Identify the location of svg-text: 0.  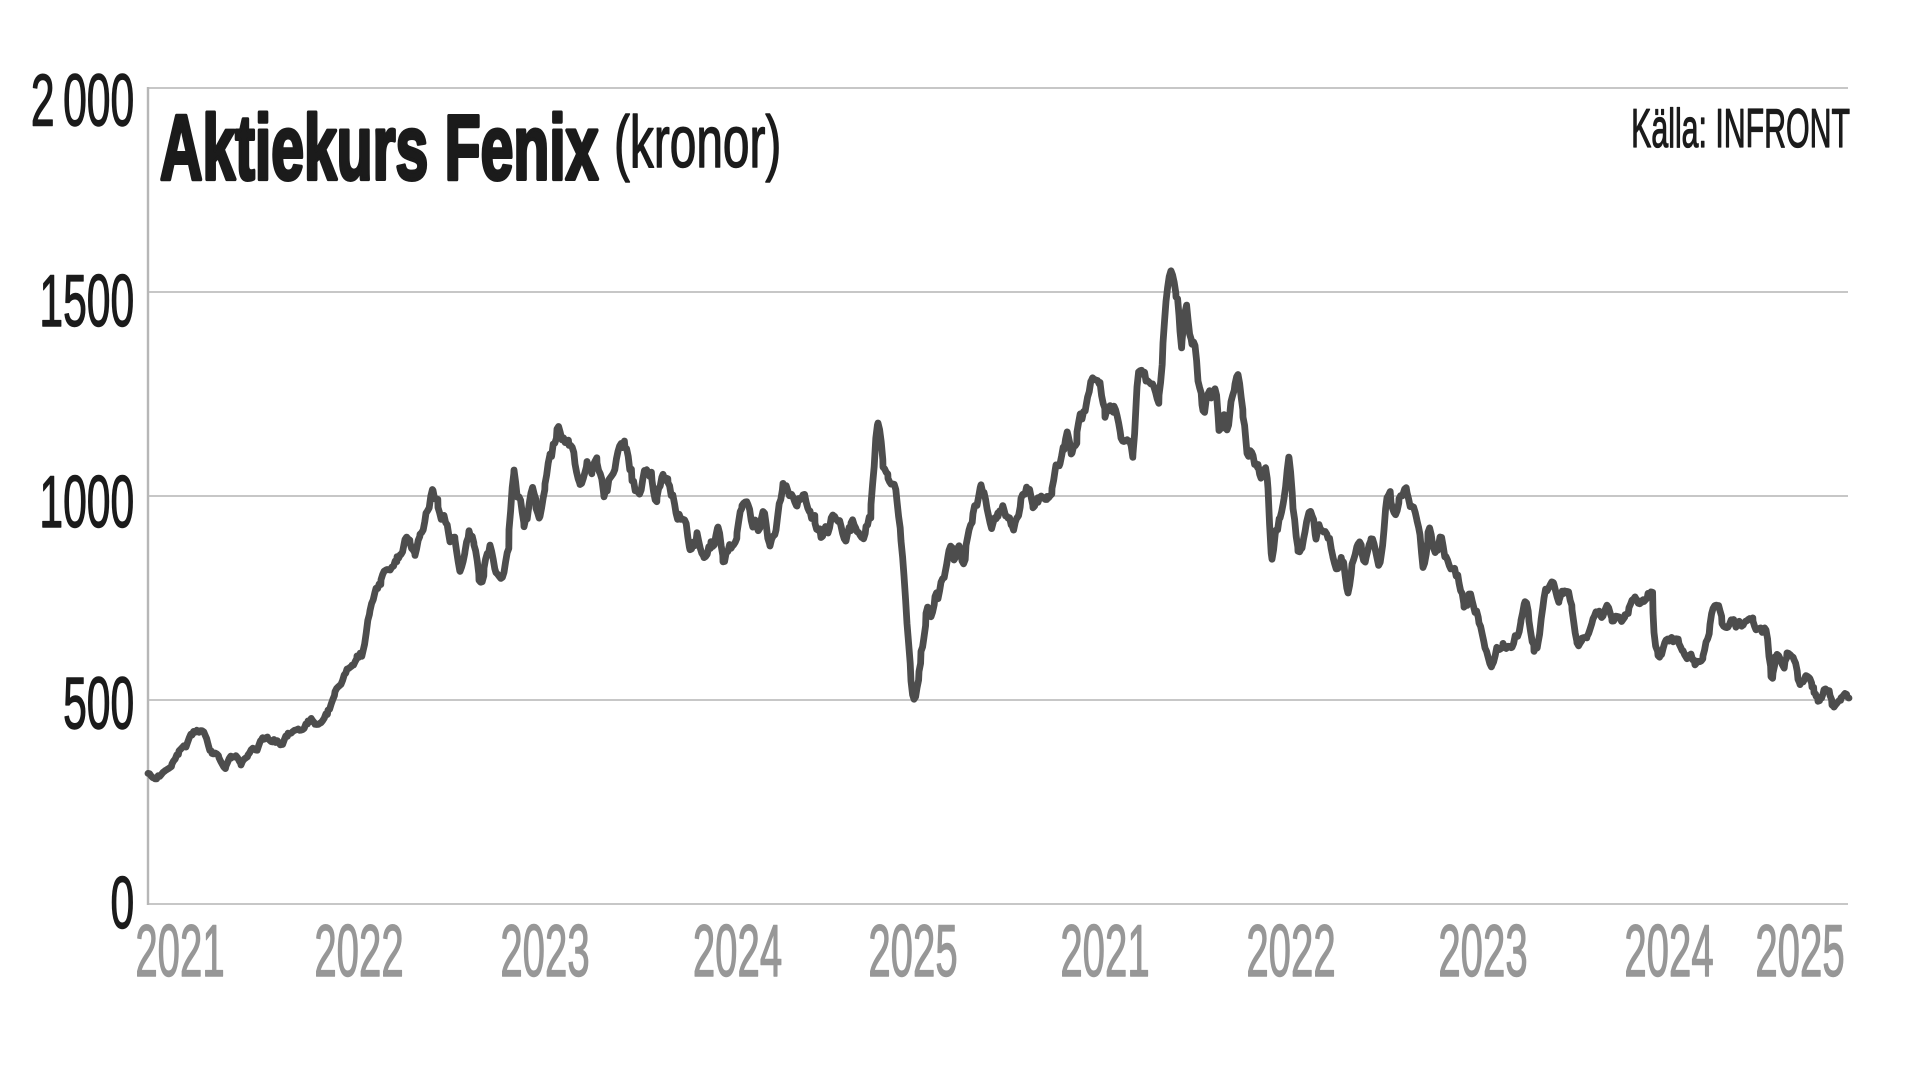
(122, 903).